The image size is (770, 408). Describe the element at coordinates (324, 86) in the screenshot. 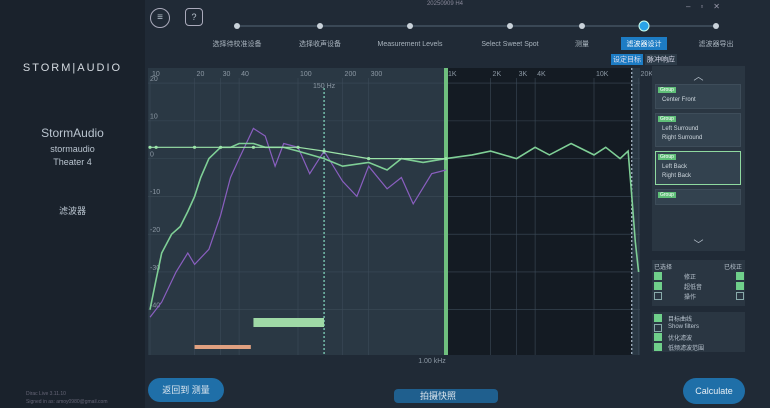

I see `low-marker-label: 150 Hz` at that location.